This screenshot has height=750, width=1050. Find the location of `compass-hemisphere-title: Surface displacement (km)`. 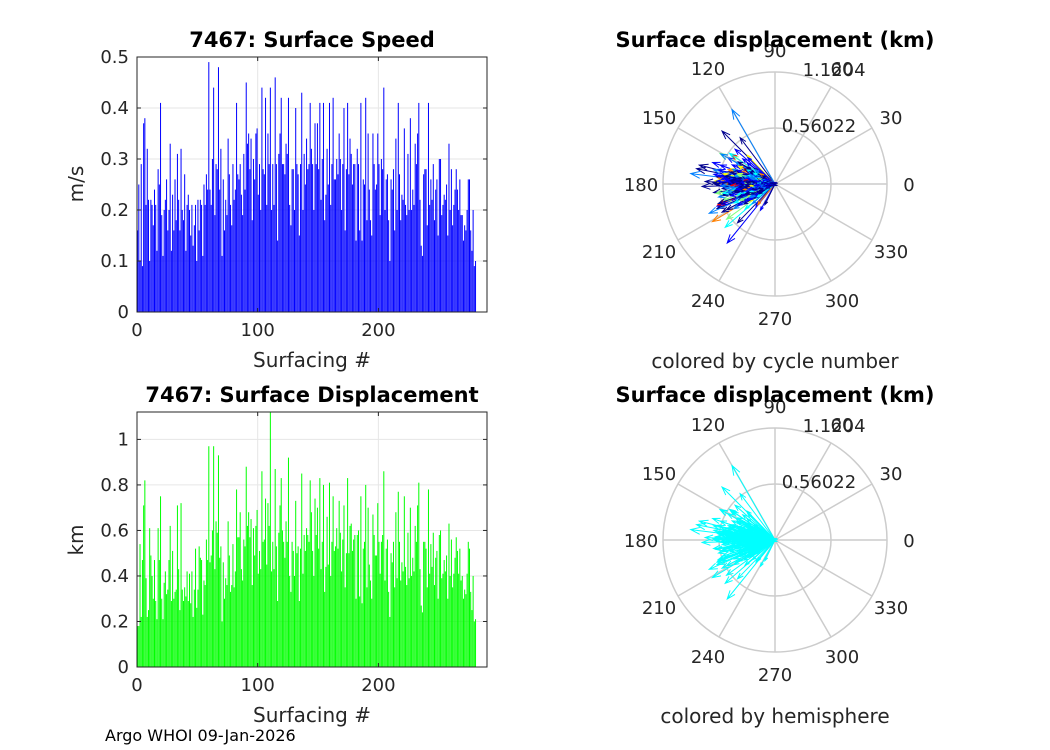

compass-hemisphere-title: Surface displacement (km) is located at coordinates (774, 395).